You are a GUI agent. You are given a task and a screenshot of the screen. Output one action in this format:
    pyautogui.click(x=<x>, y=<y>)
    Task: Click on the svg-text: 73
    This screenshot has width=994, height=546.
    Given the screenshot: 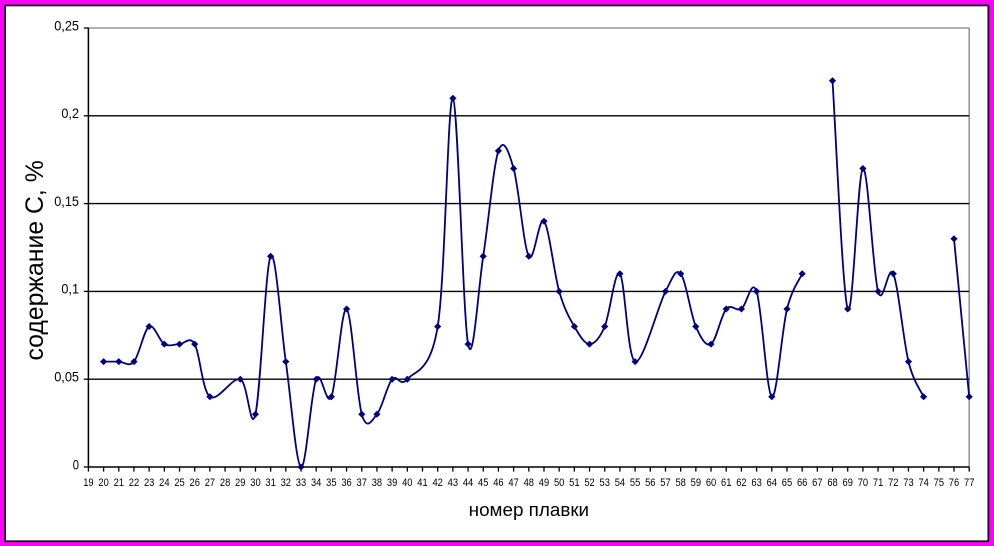 What is the action you would take?
    pyautogui.click(x=908, y=483)
    